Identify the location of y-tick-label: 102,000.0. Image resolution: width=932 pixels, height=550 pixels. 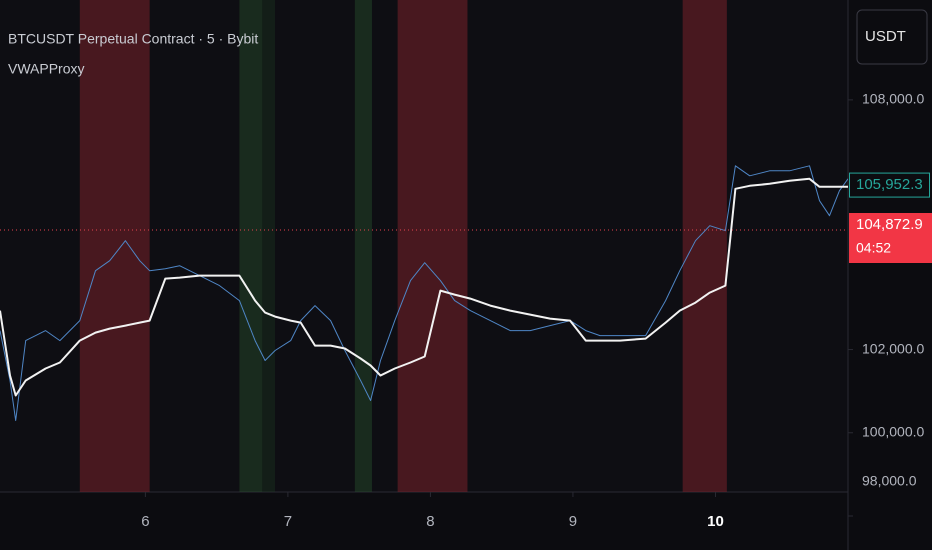
(893, 348).